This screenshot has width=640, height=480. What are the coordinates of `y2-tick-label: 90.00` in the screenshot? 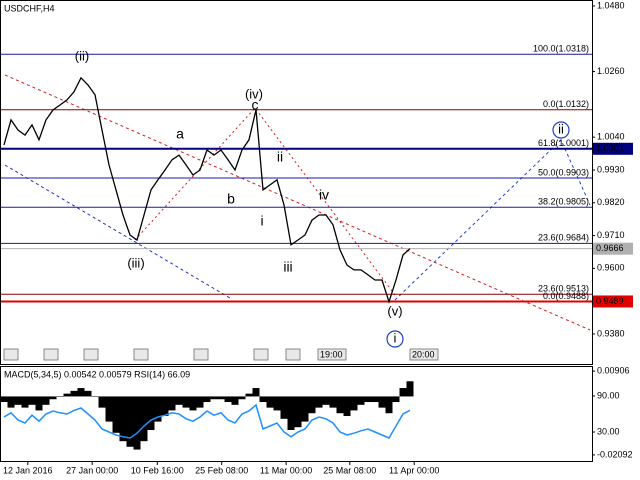 It's located at (608, 395).